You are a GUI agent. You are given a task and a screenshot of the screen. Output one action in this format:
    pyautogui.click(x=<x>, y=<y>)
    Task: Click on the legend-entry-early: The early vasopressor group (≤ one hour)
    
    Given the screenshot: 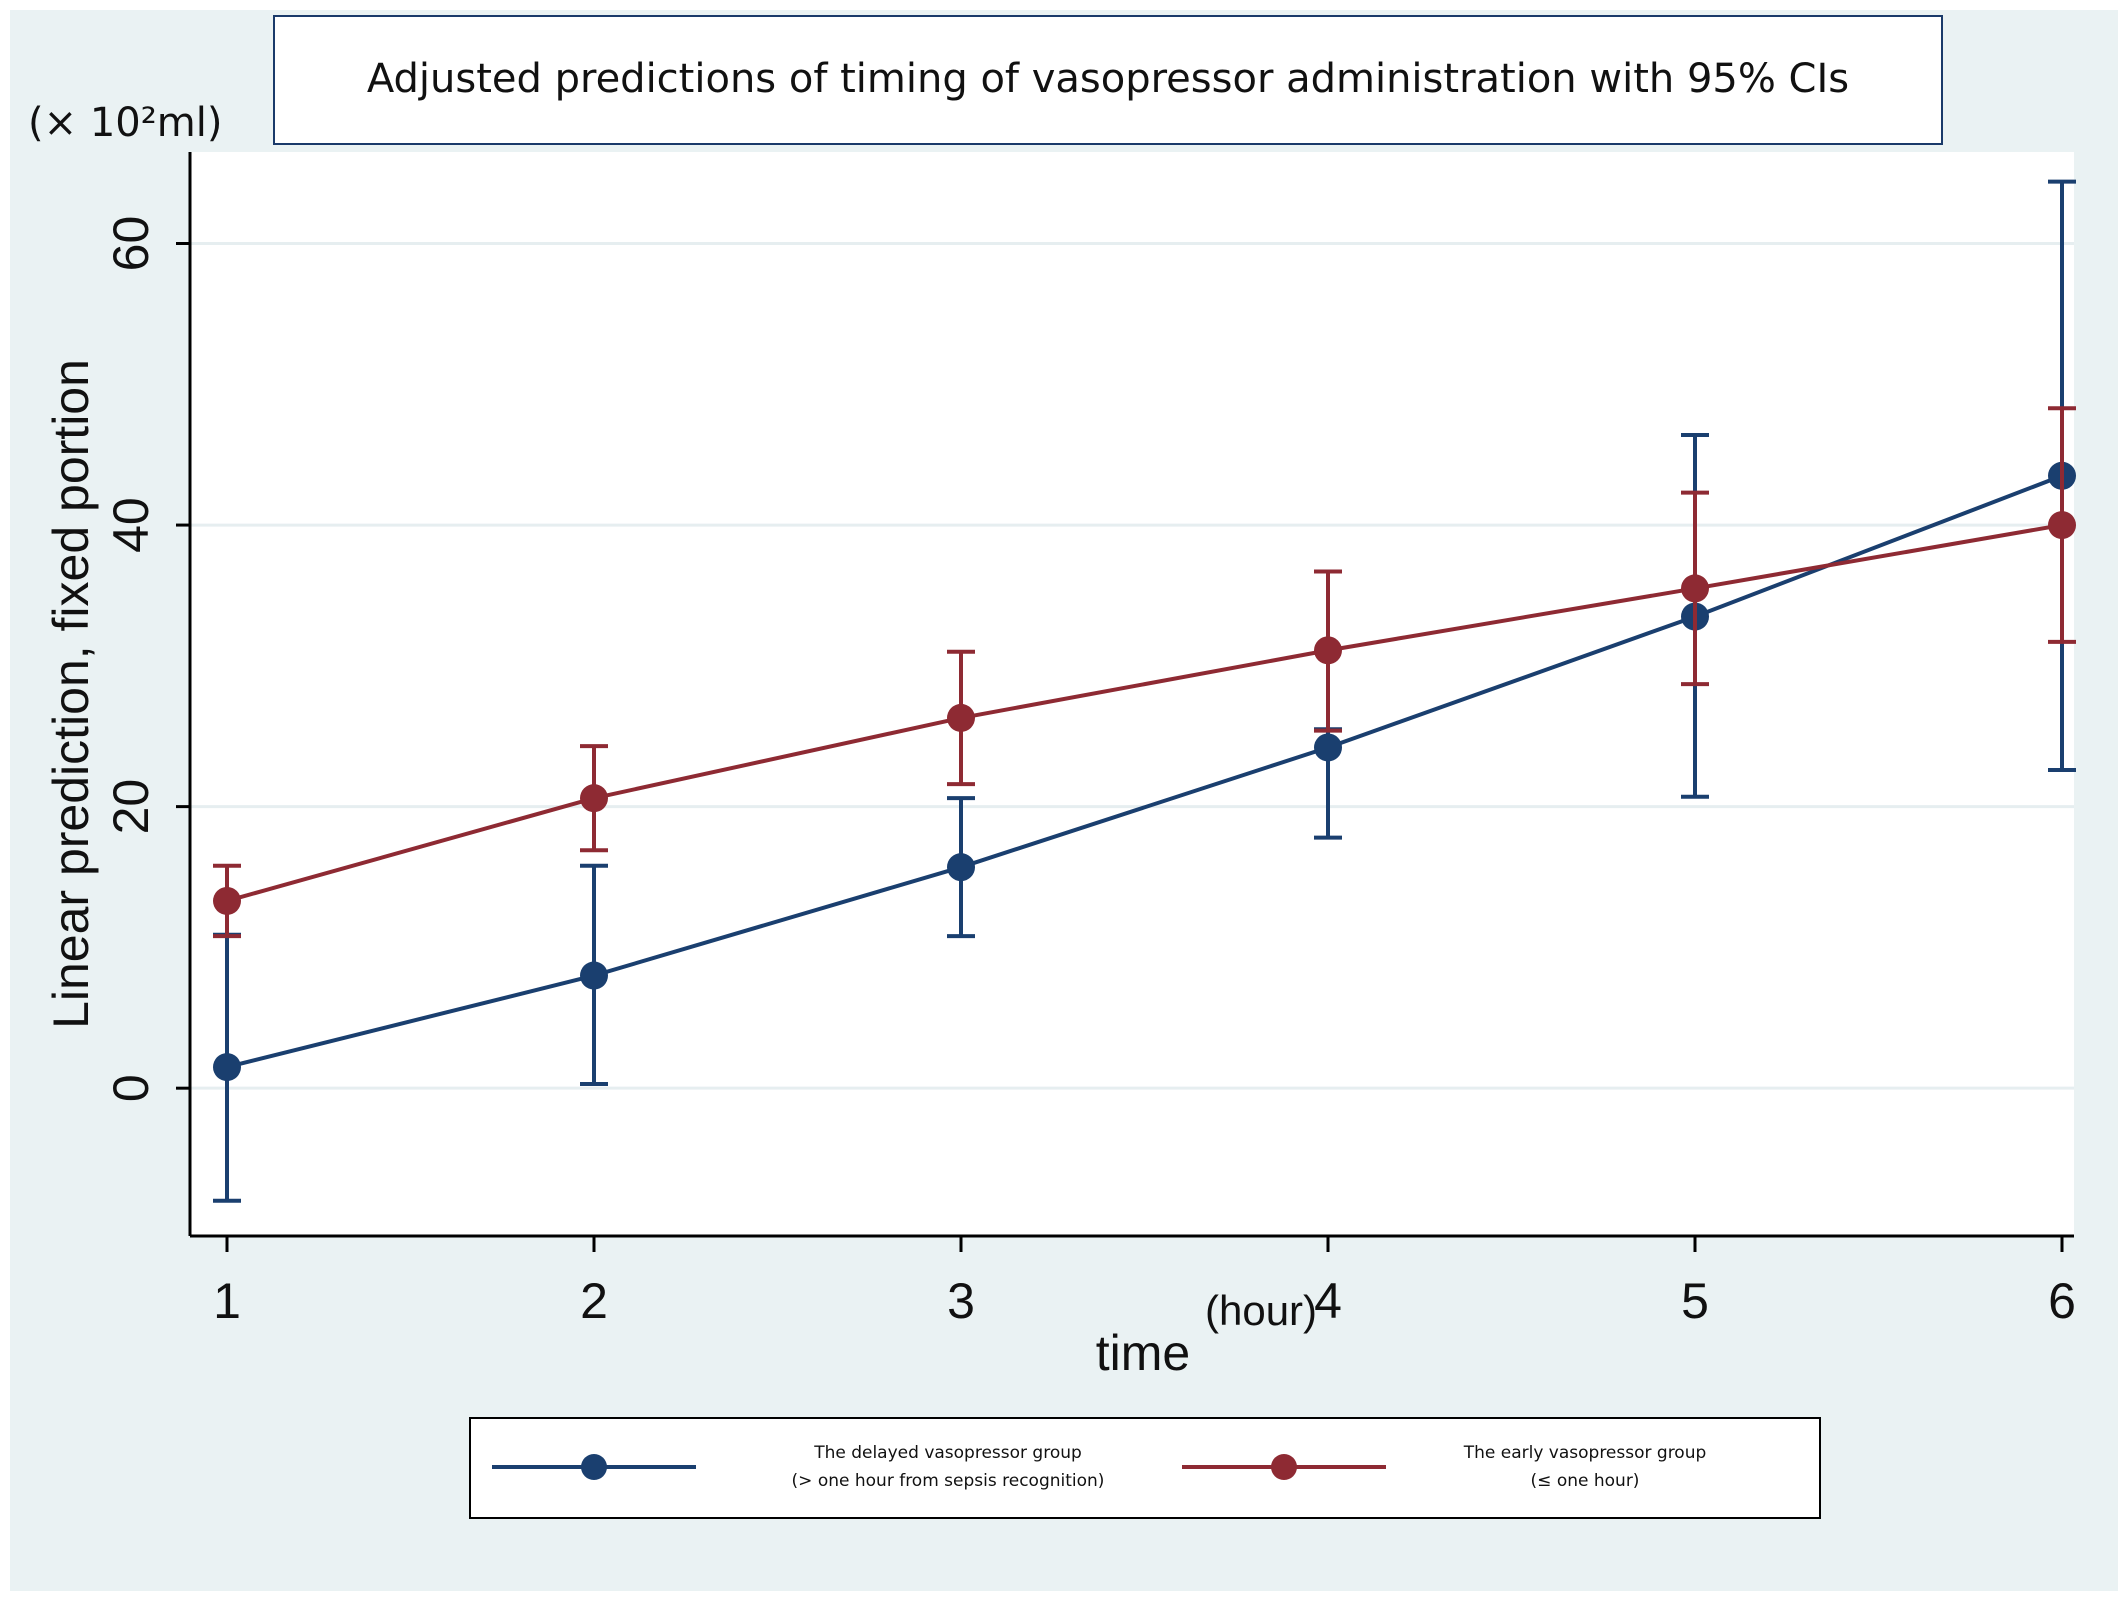 What is the action you would take?
    pyautogui.click(x=1444, y=1467)
    